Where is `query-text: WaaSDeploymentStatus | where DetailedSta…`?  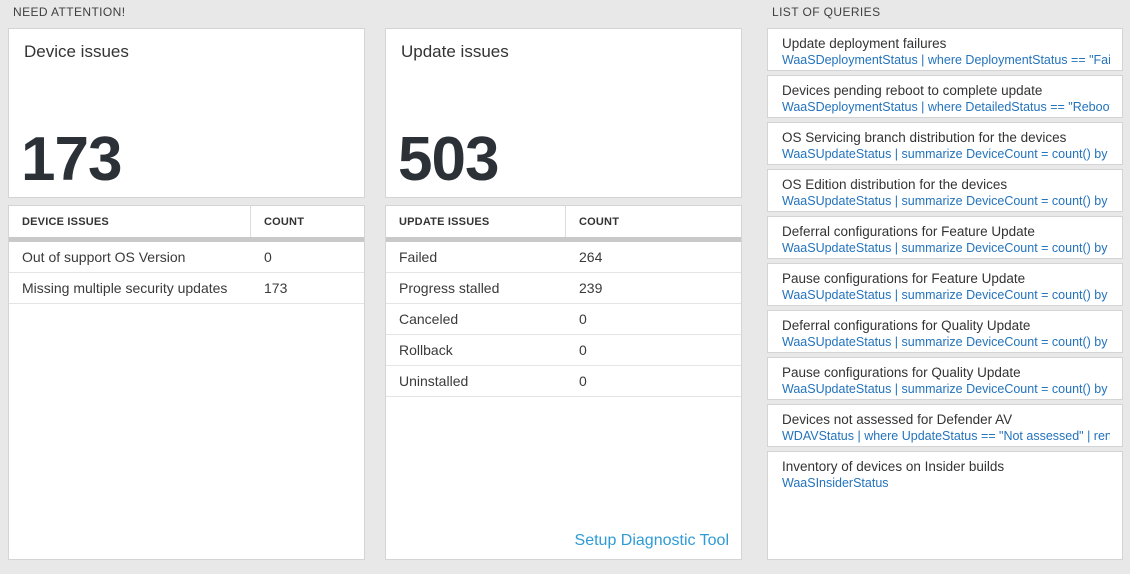 query-text: WaaSDeploymentStatus | where DetailedSta… is located at coordinates (946, 107).